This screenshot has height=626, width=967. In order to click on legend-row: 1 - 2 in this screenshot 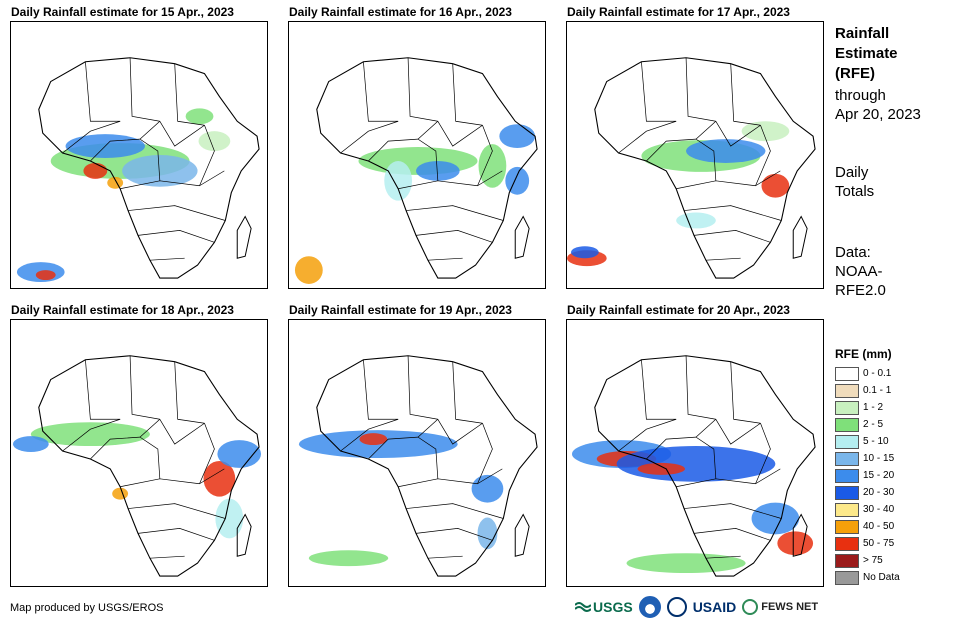, I will do `click(871, 407)`.